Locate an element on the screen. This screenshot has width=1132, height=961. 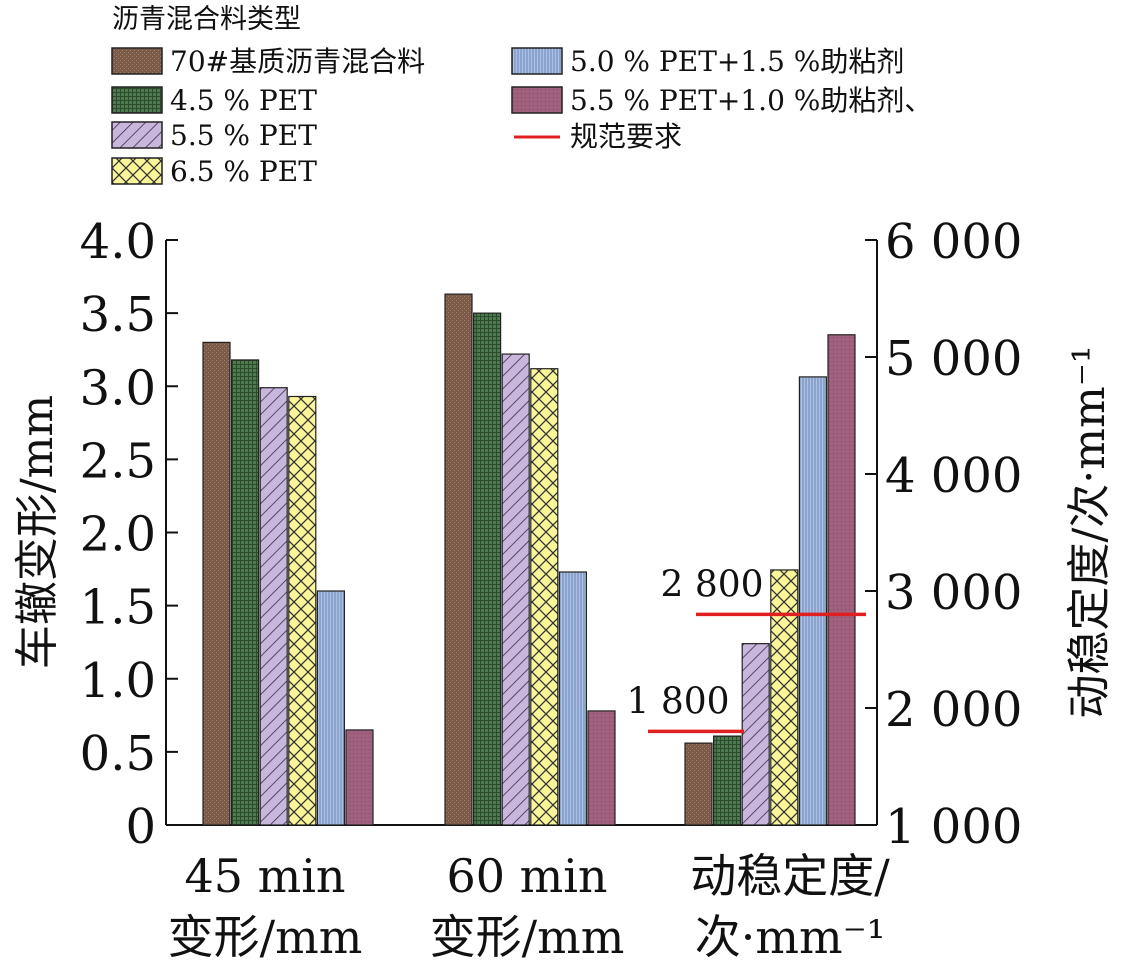
y-tick-label: 2.5 is located at coordinates (118, 461).